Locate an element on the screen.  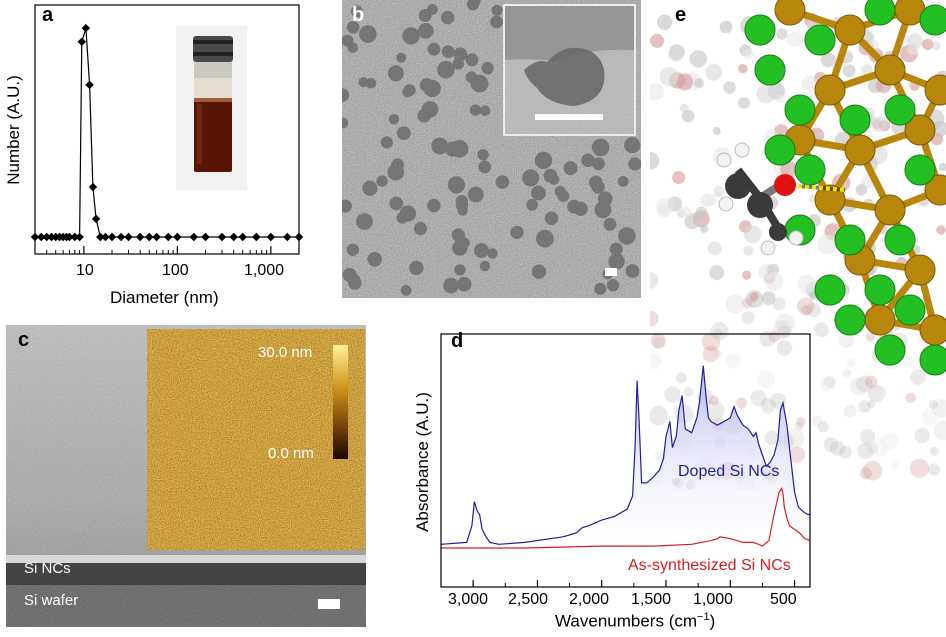
doped-fill-area is located at coordinates (625, 456).